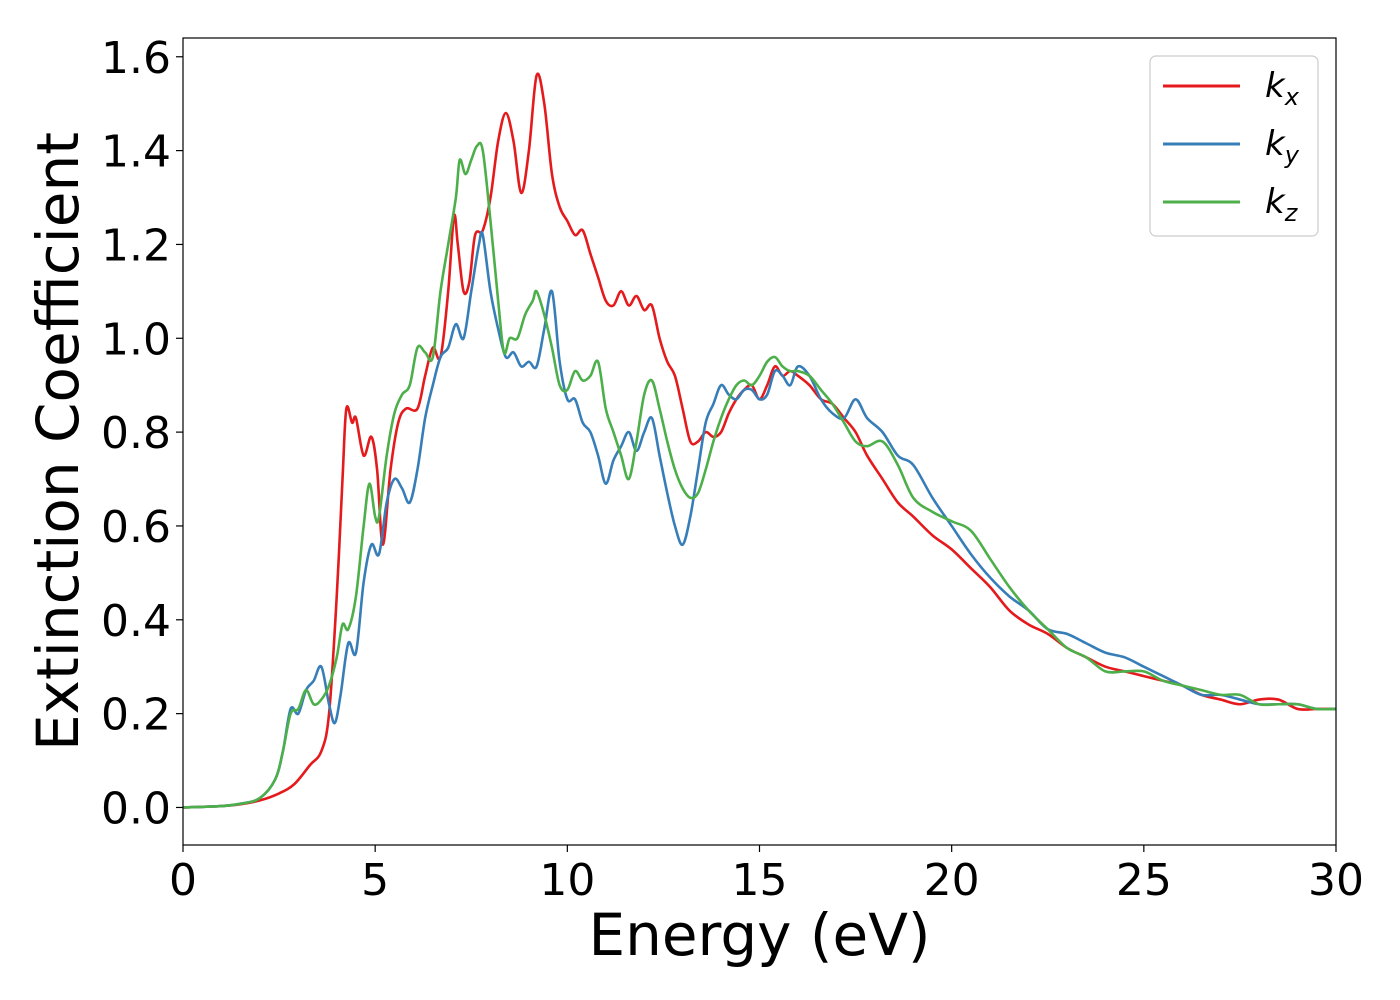 The image size is (1400, 1000). What do you see at coordinates (136, 527) in the screenshot?
I see `y-tick-label: 0.6` at bounding box center [136, 527].